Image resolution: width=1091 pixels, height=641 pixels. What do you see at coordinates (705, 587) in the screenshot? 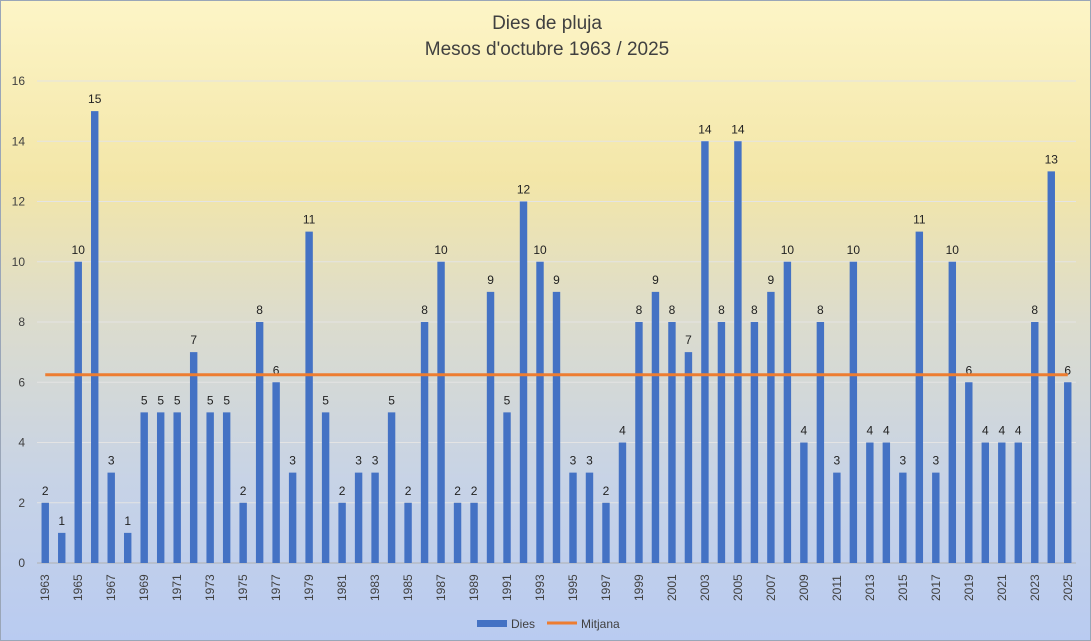
I see `x-tick-label-2003: 2003` at bounding box center [705, 587].